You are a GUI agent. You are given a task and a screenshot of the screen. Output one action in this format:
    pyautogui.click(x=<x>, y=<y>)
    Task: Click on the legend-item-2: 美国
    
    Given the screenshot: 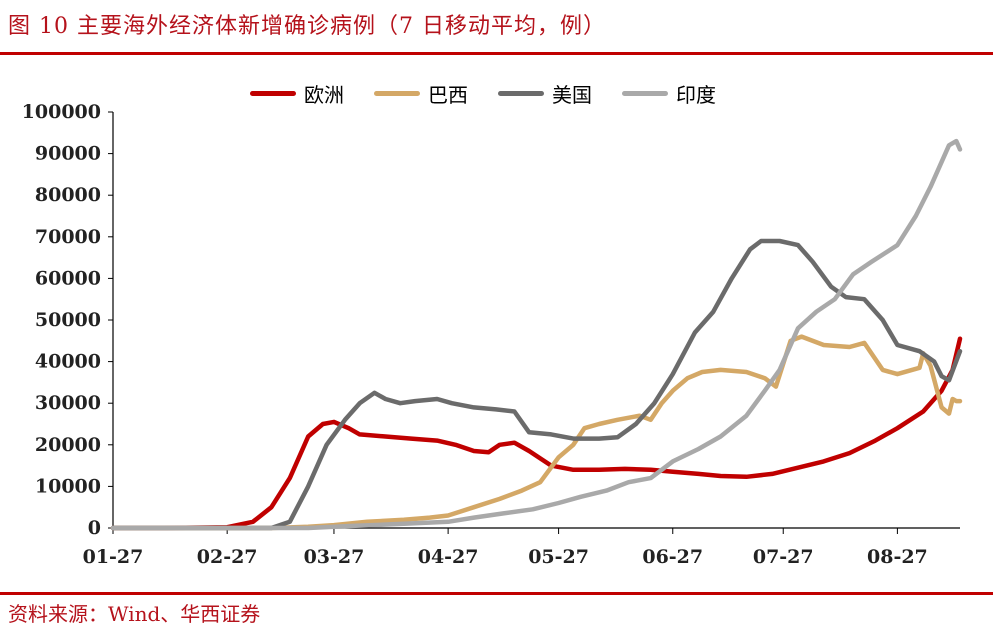 What is the action you would take?
    pyautogui.click(x=545, y=93)
    